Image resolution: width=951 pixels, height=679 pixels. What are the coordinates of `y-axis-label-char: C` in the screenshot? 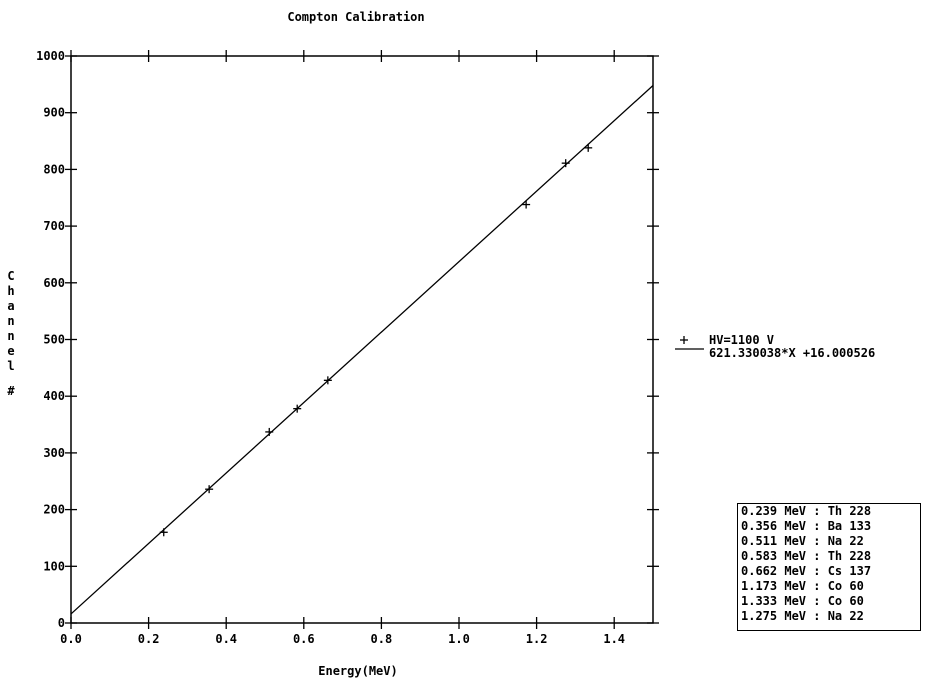 It's located at (10, 276).